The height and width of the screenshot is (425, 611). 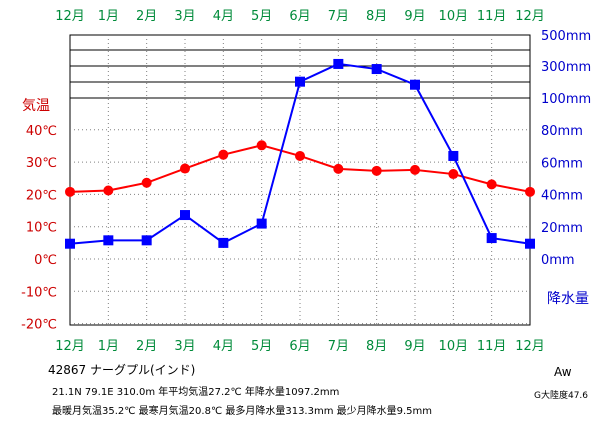 What do you see at coordinates (223, 16) in the screenshot?
I see `month-label-top: 4月` at bounding box center [223, 16].